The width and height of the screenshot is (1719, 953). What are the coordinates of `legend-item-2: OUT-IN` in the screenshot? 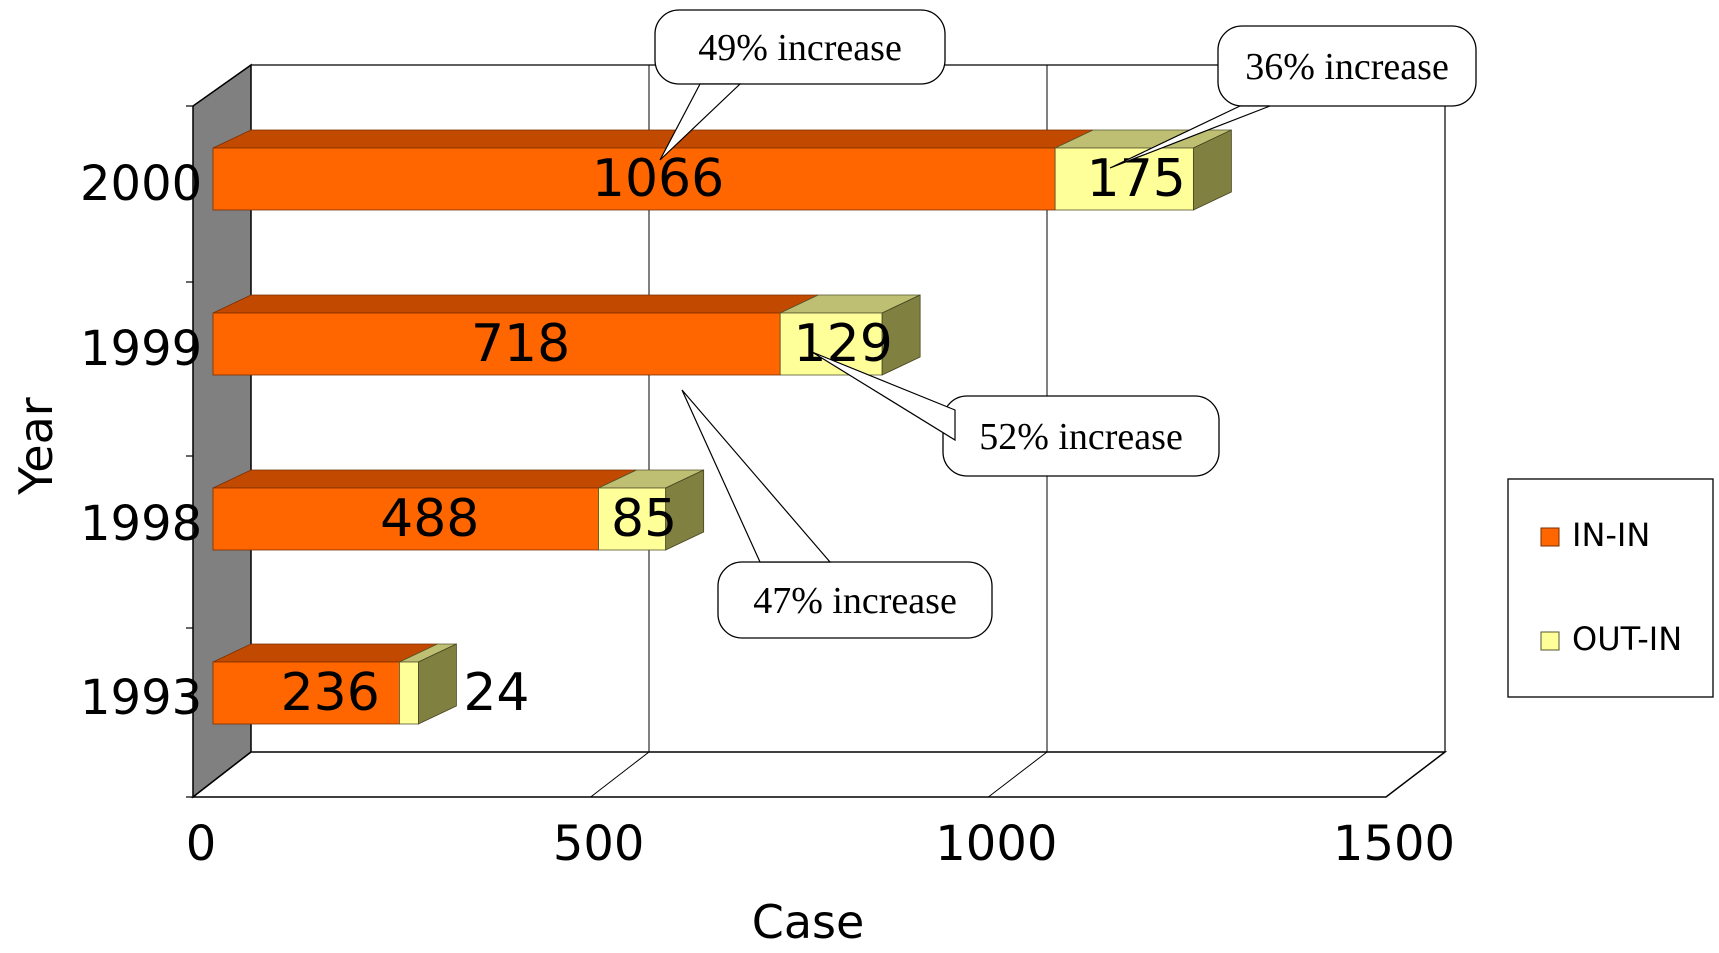 It's located at (1611, 639).